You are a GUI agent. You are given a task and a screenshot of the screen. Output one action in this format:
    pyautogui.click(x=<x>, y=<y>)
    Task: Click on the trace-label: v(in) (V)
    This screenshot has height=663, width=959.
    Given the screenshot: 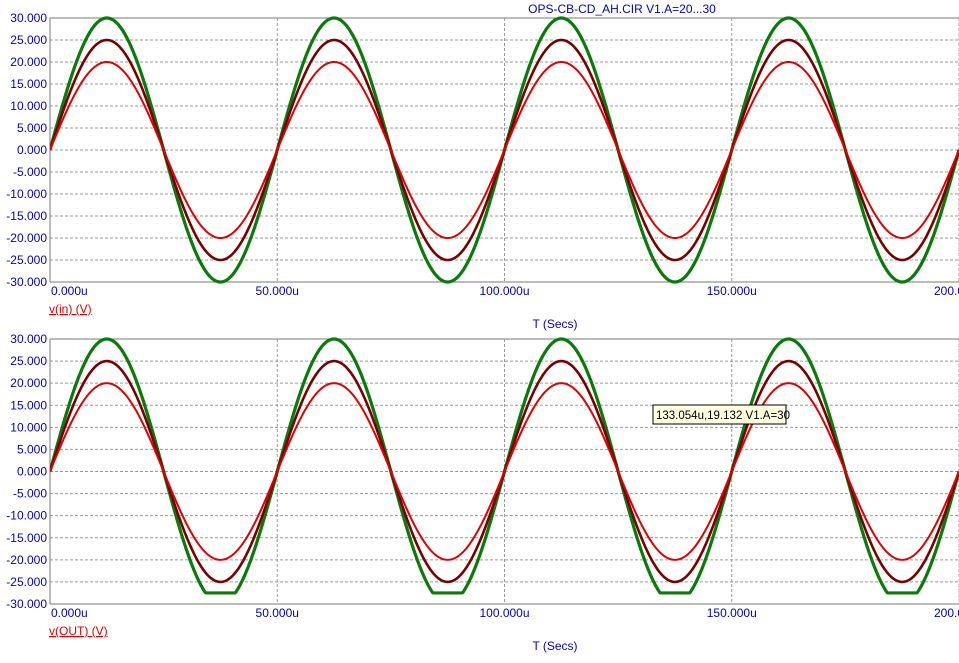 What is the action you would take?
    pyautogui.click(x=70, y=309)
    